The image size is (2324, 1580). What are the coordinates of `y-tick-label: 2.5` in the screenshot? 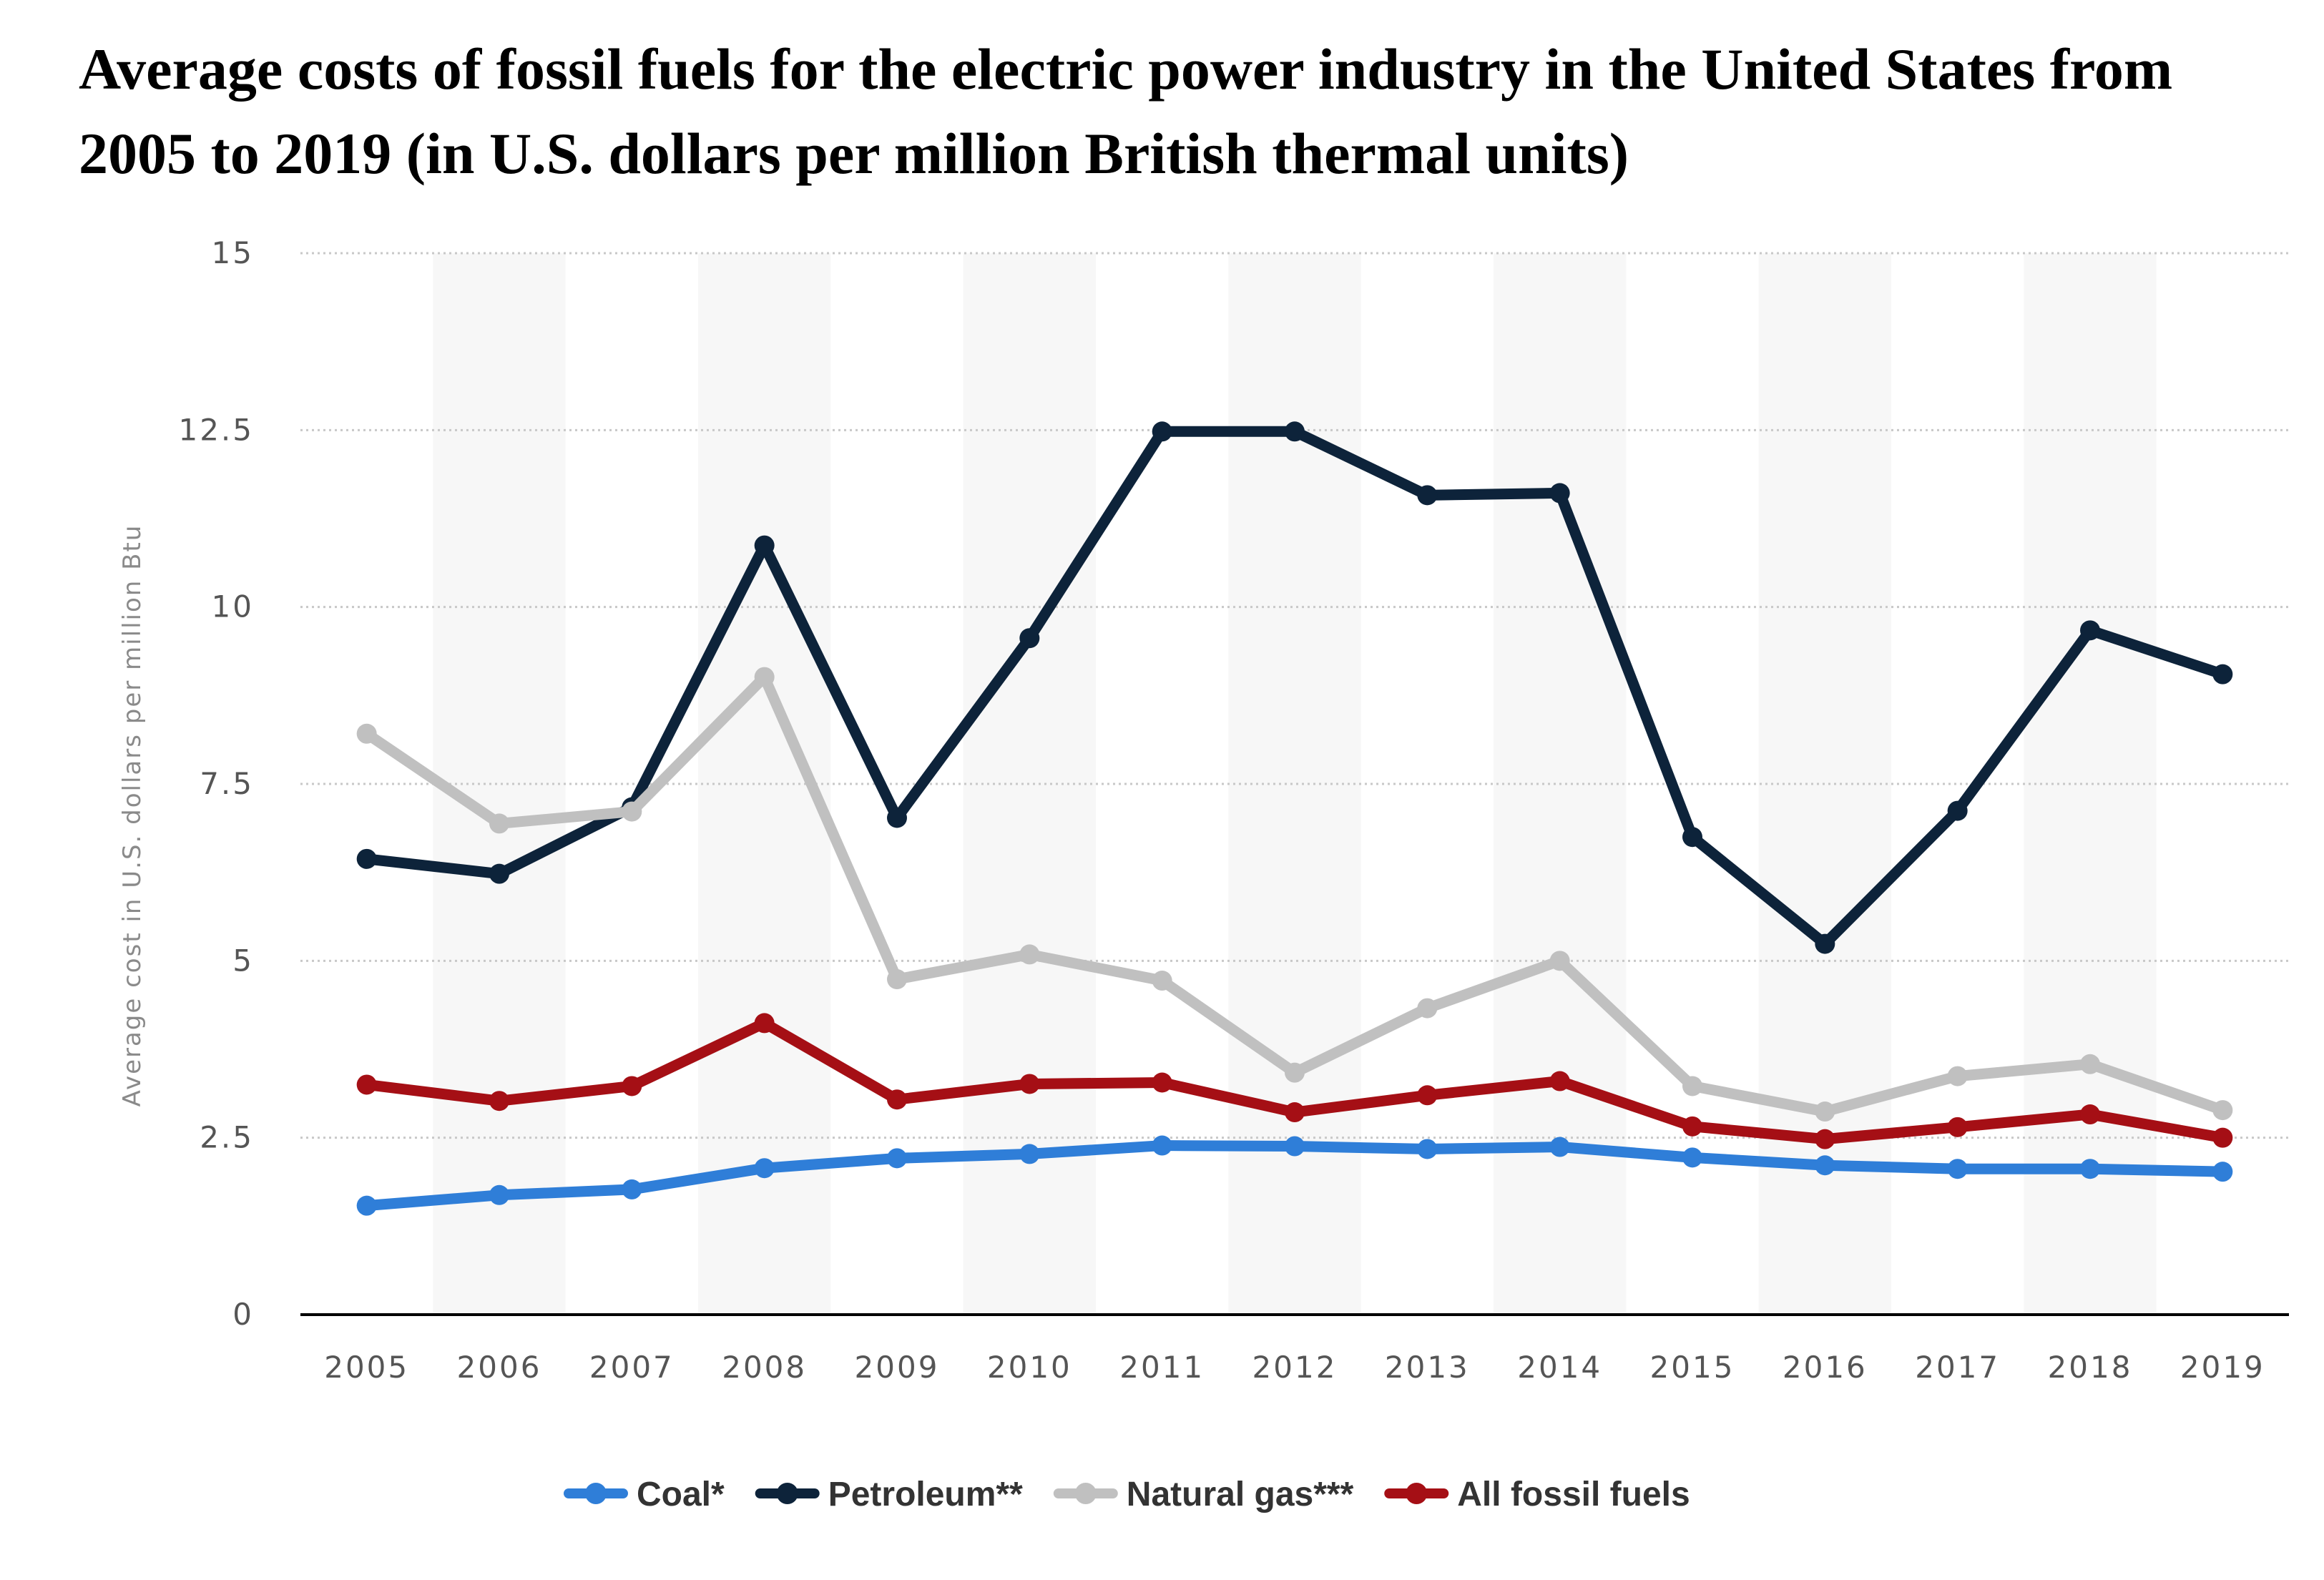 It's located at (227, 1137).